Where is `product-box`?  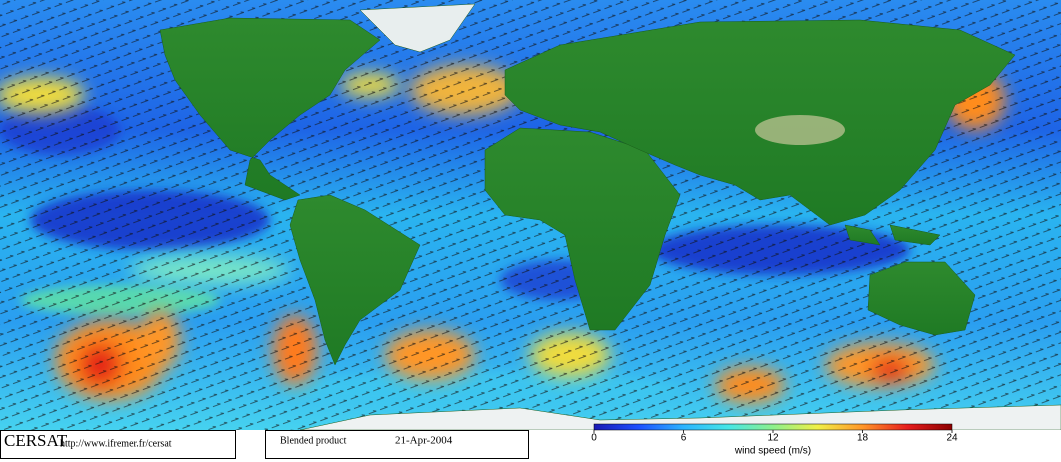
product-box is located at coordinates (397, 444).